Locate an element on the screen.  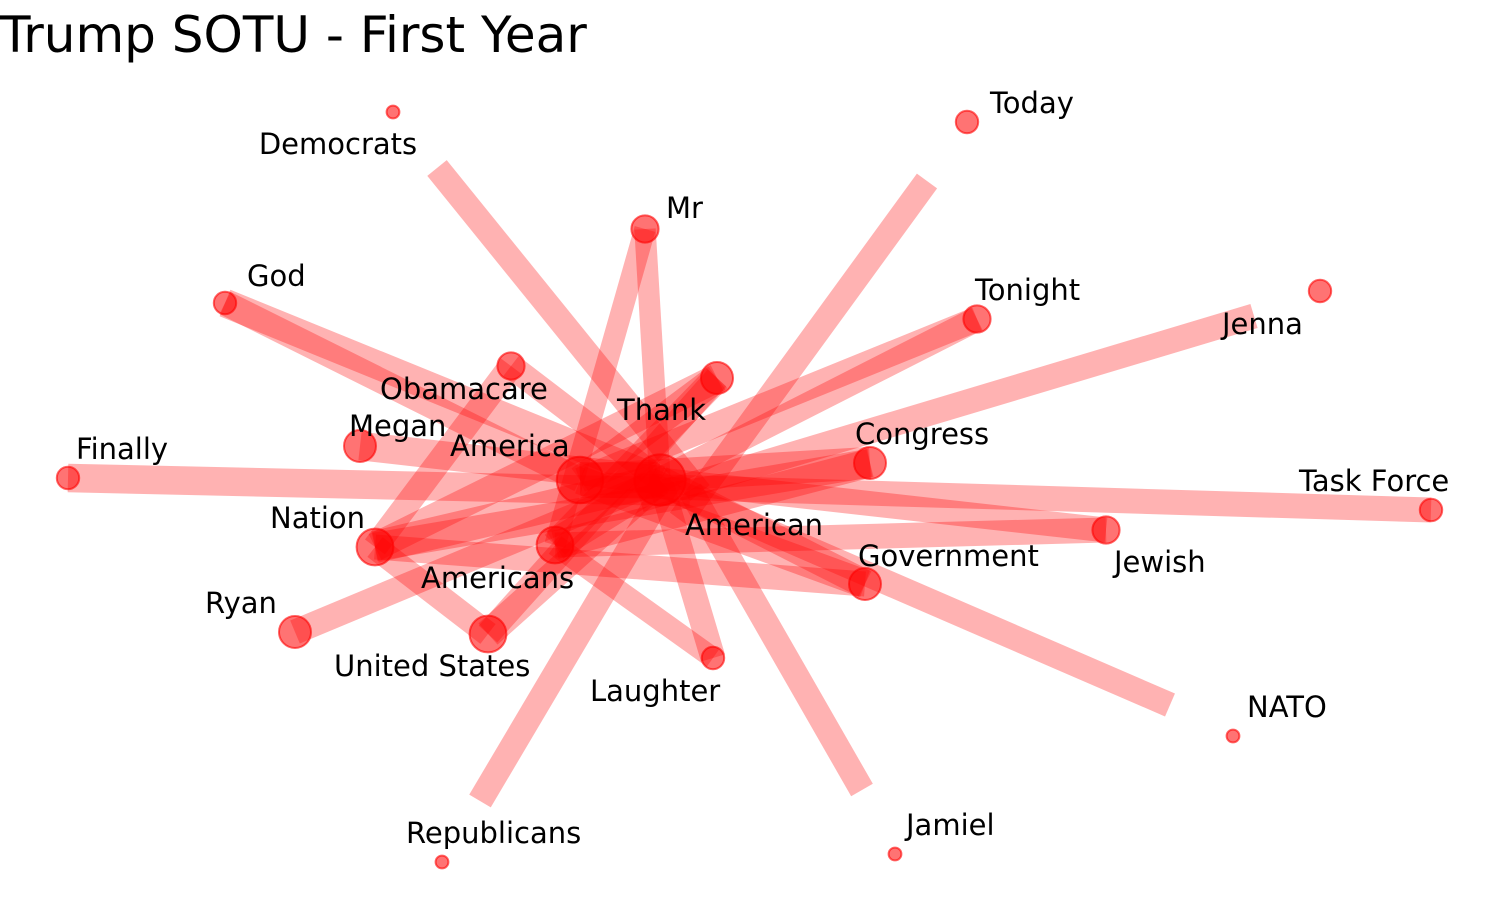
node-label-thank: Thank is located at coordinates (661, 410).